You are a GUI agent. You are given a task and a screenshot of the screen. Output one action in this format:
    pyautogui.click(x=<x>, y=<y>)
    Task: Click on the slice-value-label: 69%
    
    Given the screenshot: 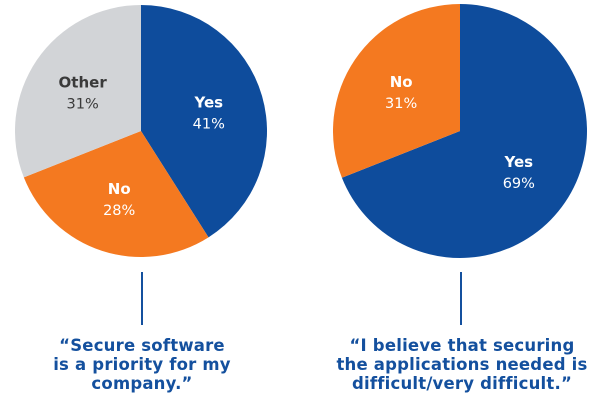 What is the action you would take?
    pyautogui.click(x=519, y=184)
    